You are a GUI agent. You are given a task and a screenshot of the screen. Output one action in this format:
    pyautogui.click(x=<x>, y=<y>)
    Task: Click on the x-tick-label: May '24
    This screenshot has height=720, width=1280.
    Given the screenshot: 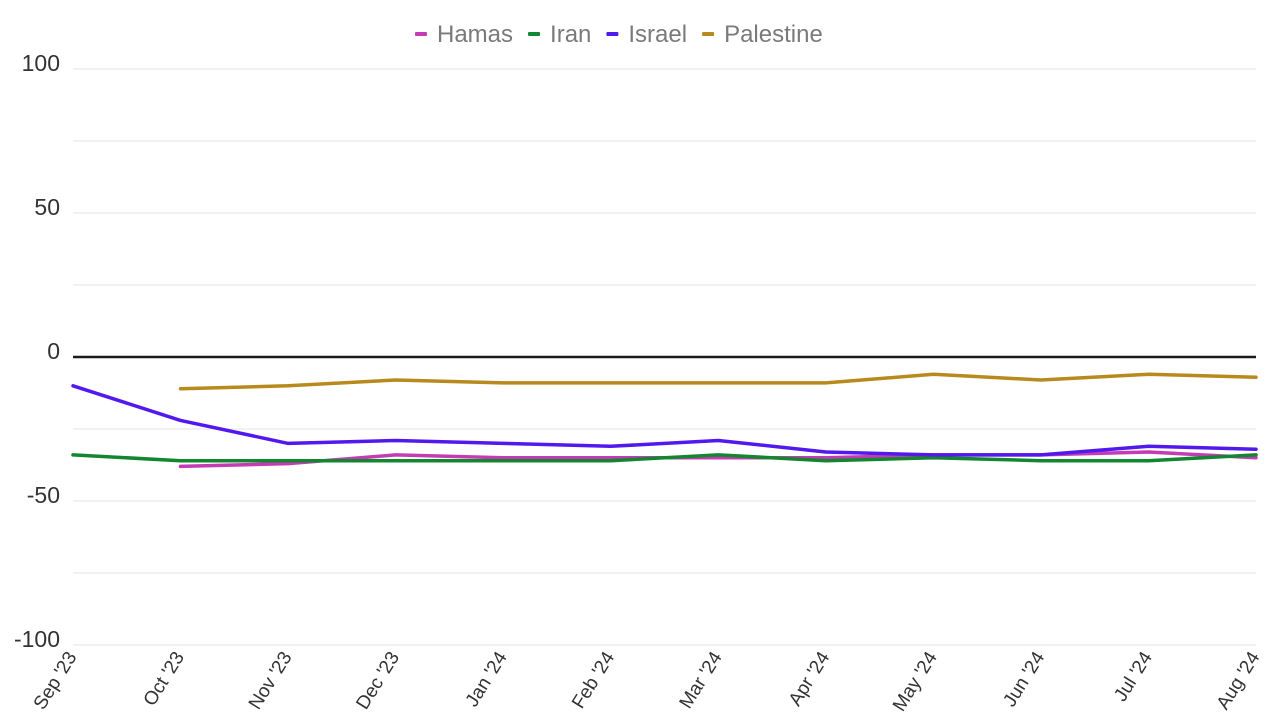 What is the action you would take?
    pyautogui.click(x=915, y=681)
    